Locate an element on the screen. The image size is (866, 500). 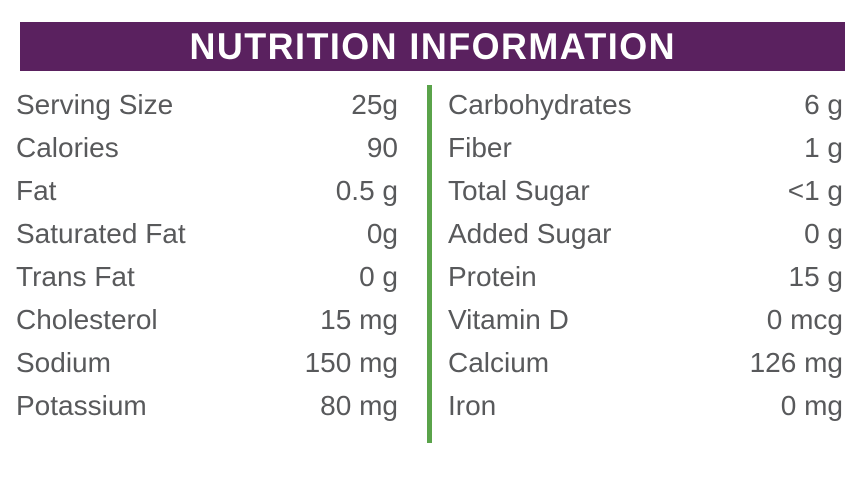
nutrient-value: 0 mcg is located at coordinates (804, 319).